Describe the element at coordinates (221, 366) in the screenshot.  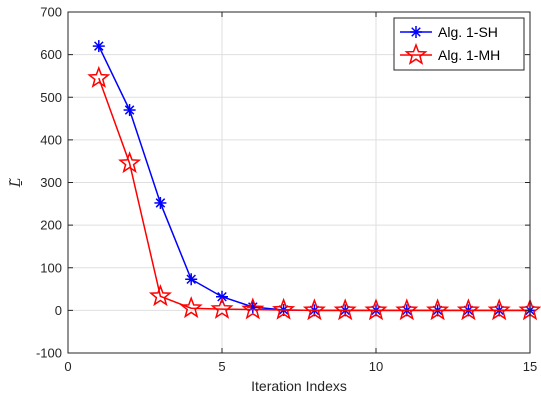
I see `x-tick-label: 5` at that location.